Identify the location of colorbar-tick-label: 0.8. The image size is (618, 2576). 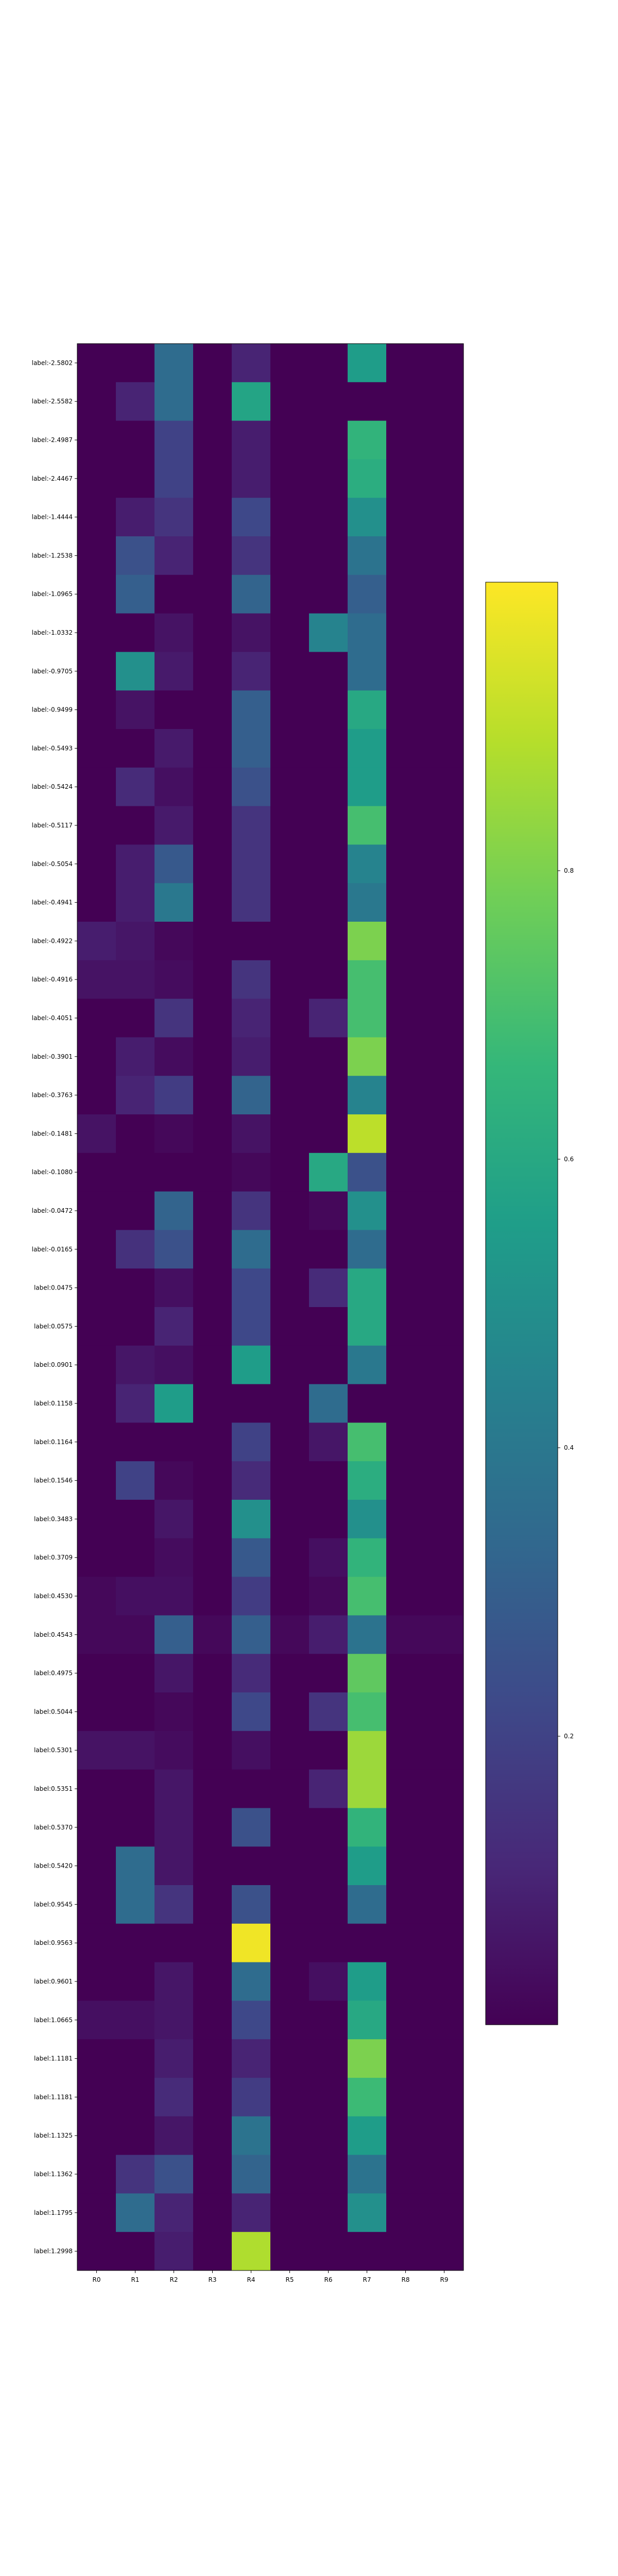
(569, 870).